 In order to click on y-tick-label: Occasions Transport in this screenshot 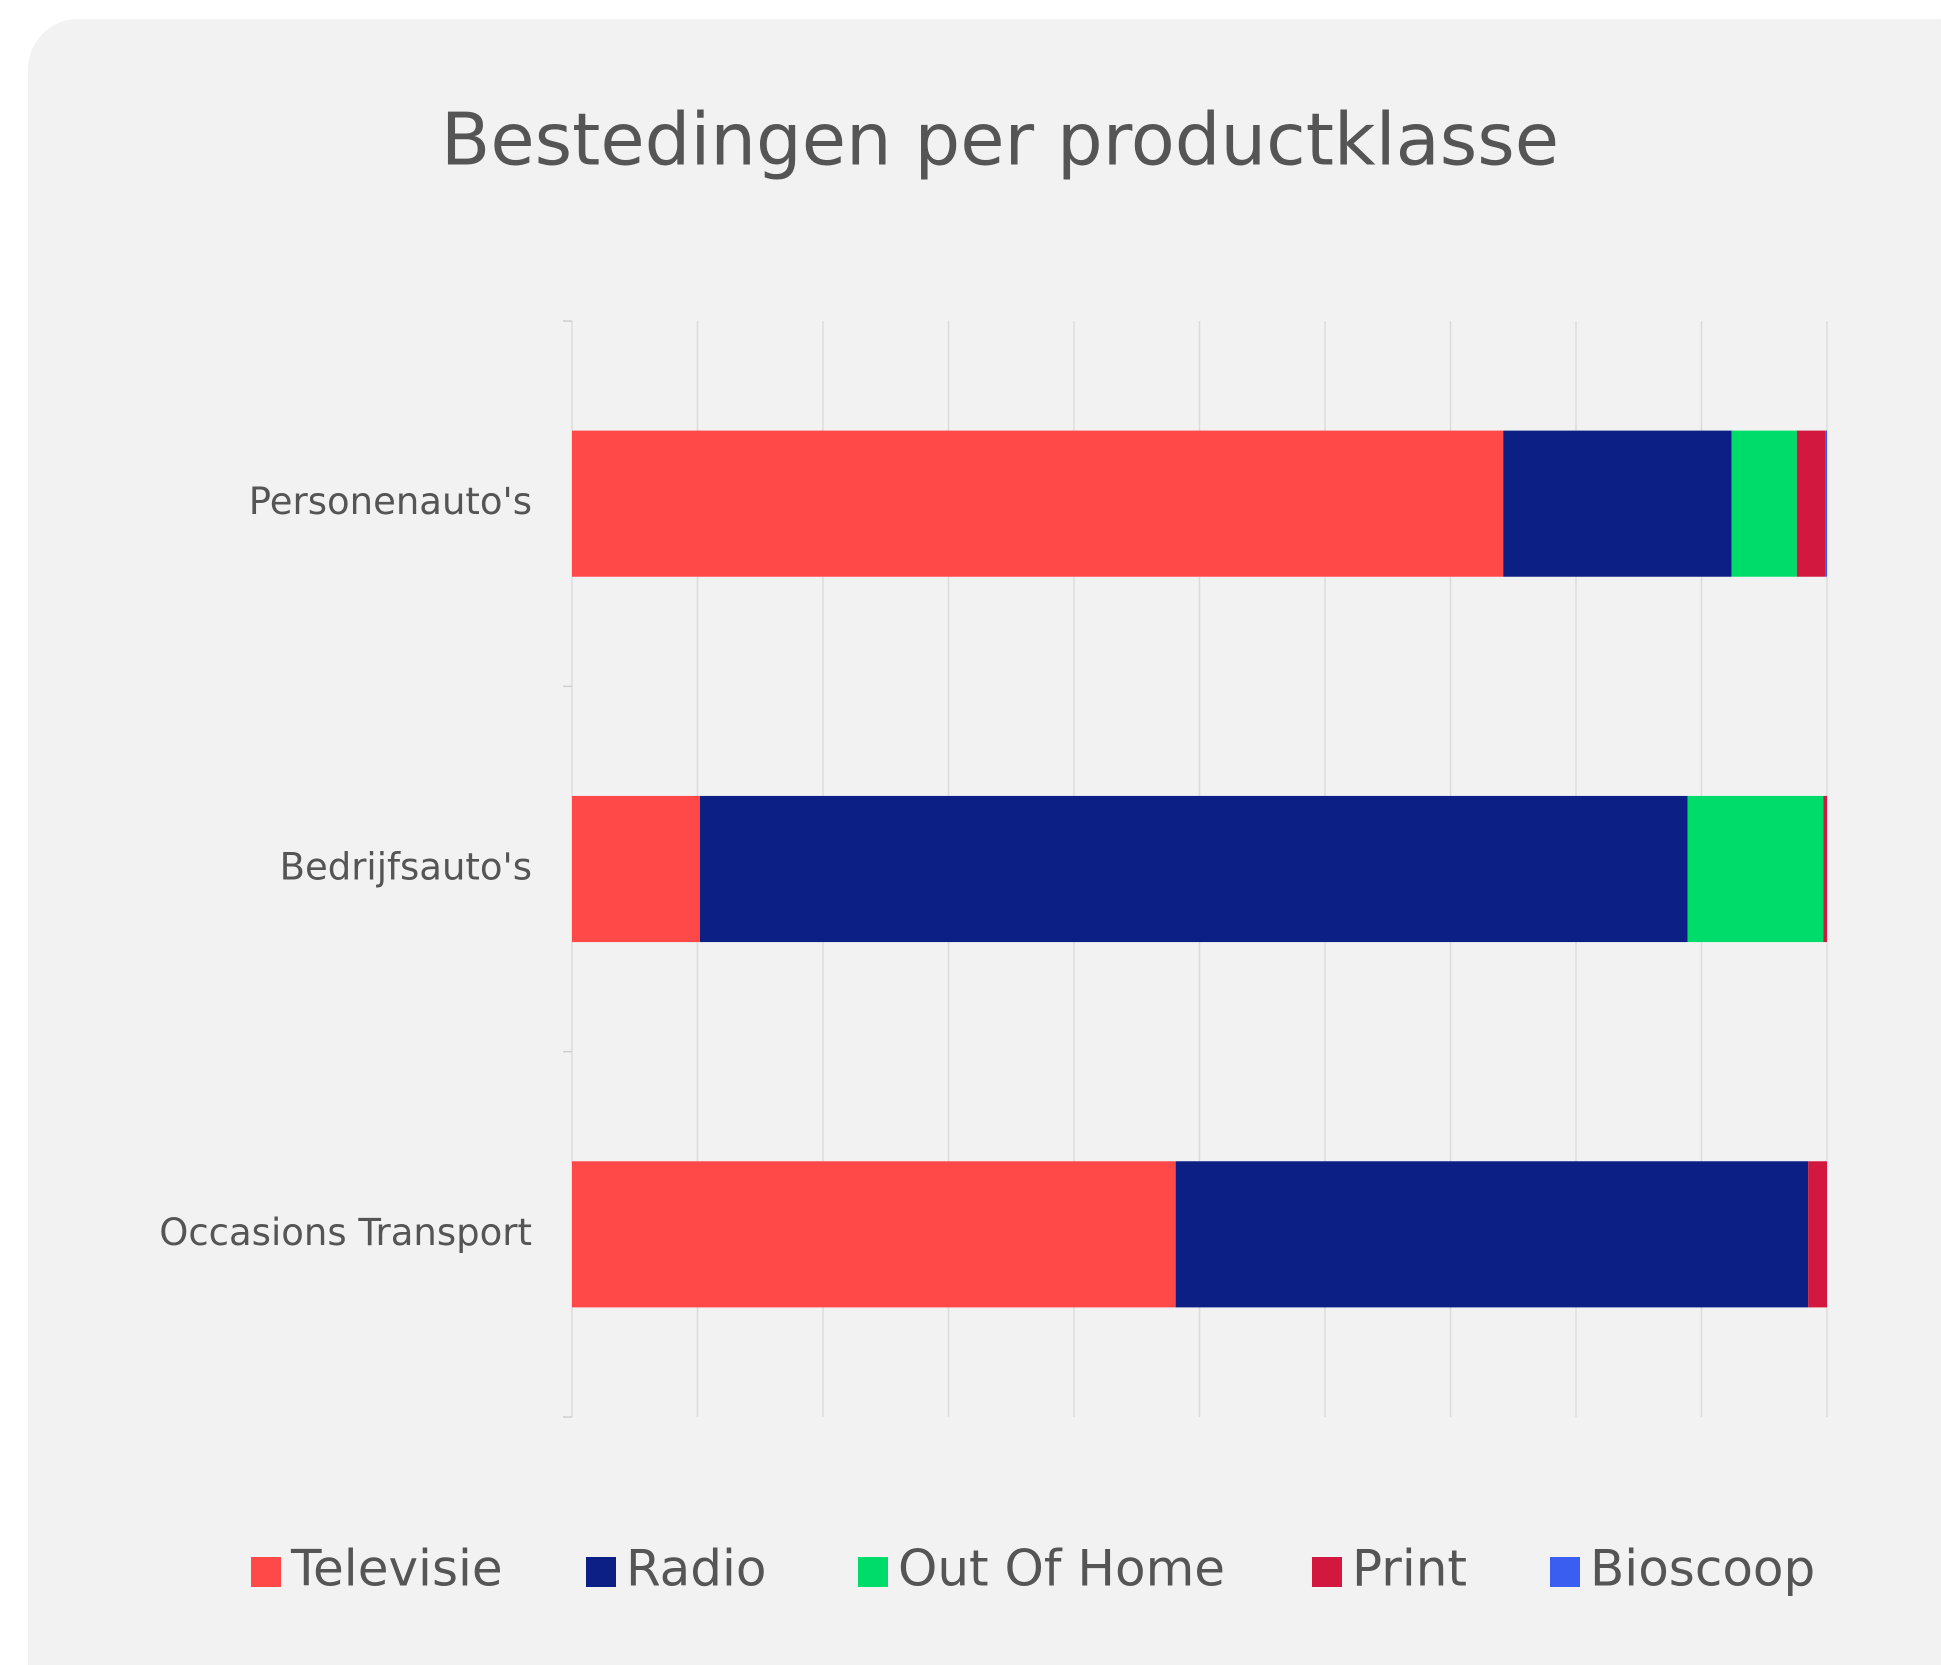, I will do `click(345, 1232)`.